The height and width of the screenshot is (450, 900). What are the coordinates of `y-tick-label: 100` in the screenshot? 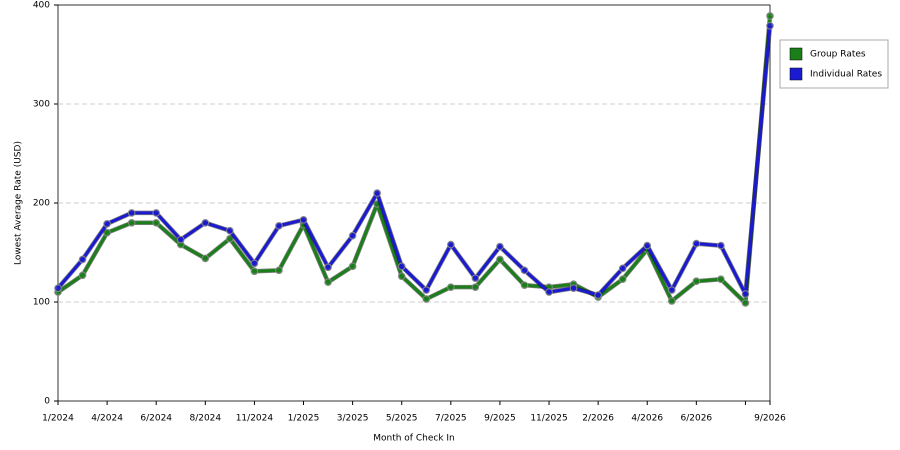 It's located at (41, 303).